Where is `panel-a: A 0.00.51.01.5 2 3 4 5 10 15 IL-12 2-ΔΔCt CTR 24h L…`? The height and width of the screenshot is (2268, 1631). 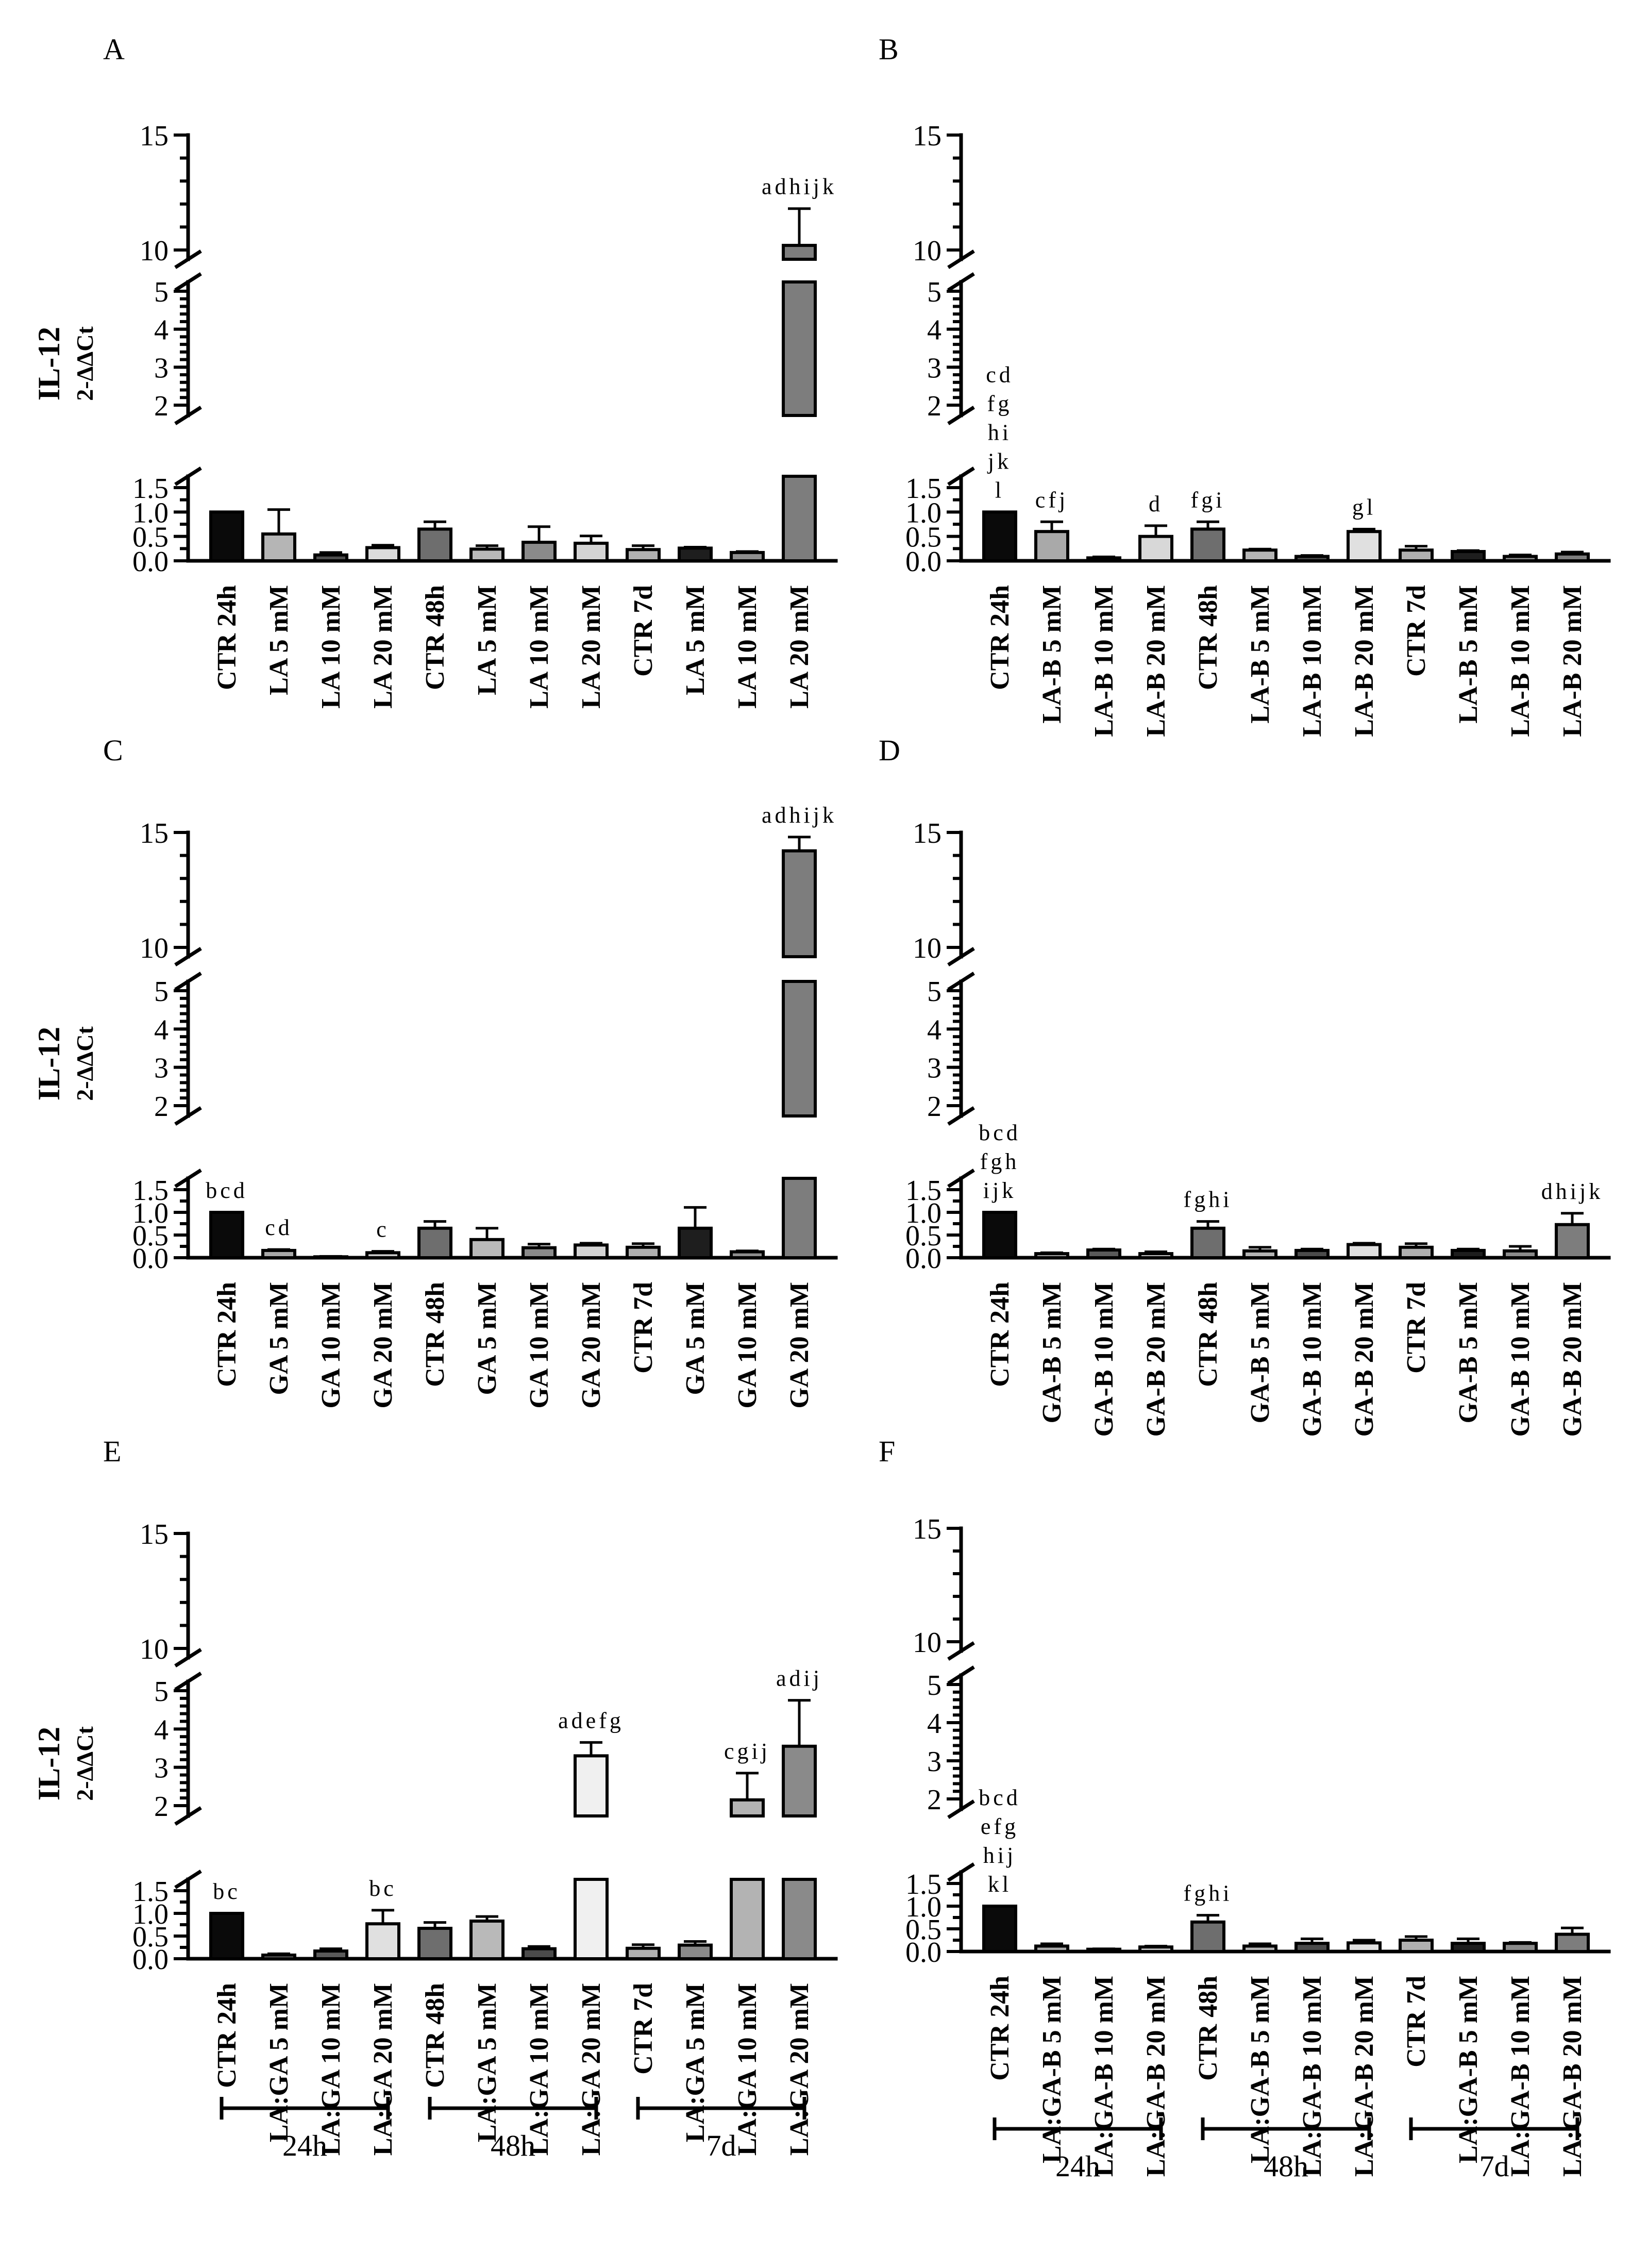 panel-a: A 0.00.51.01.5 2 3 4 5 10 15 IL-12 2-ΔΔCt CTR 24h L… is located at coordinates (435, 370).